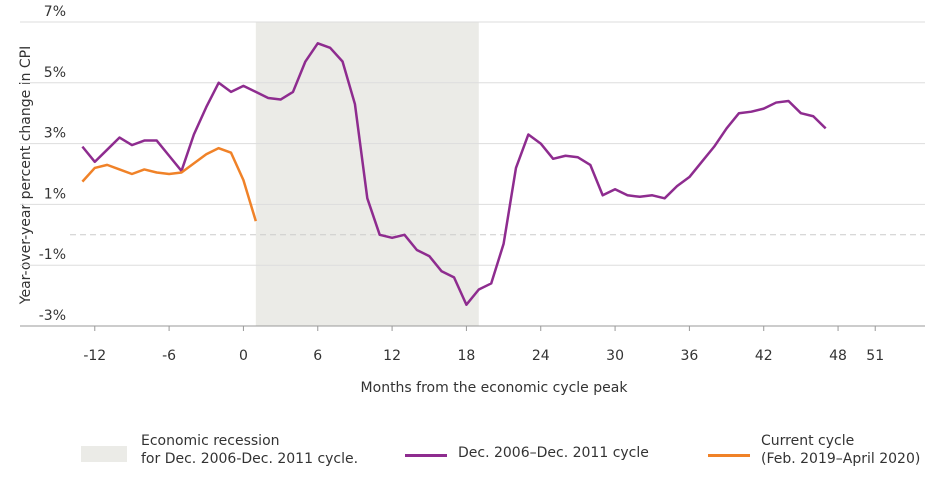  Describe the element at coordinates (317, 356) in the screenshot. I see `x-tick-label: 6` at that location.